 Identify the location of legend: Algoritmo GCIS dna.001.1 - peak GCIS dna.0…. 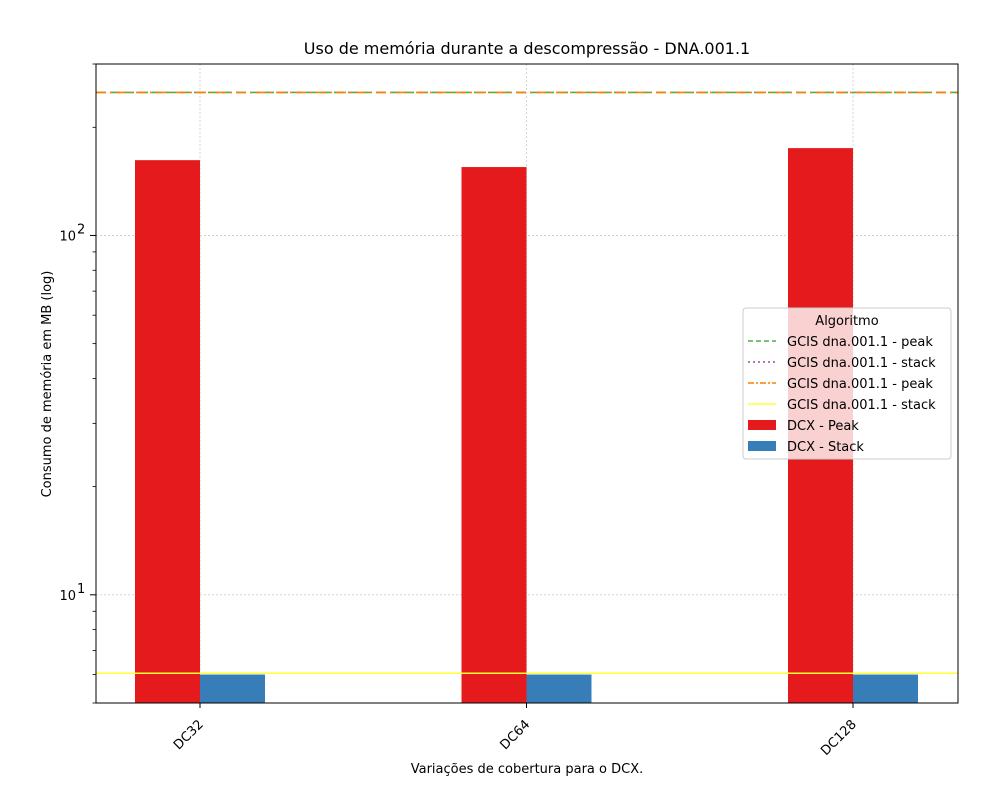
(847, 383).